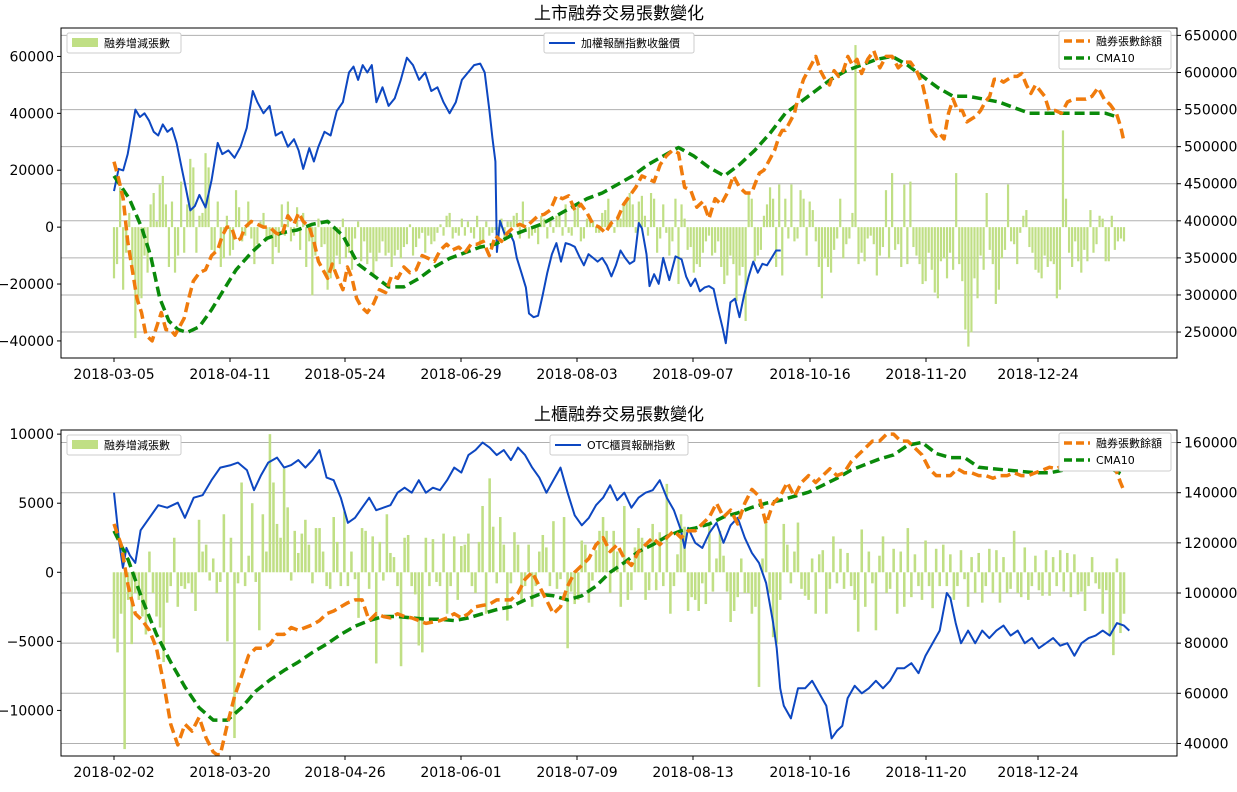 The image size is (1237, 792). I want to click on legend-box-lines, so click(1115, 50).